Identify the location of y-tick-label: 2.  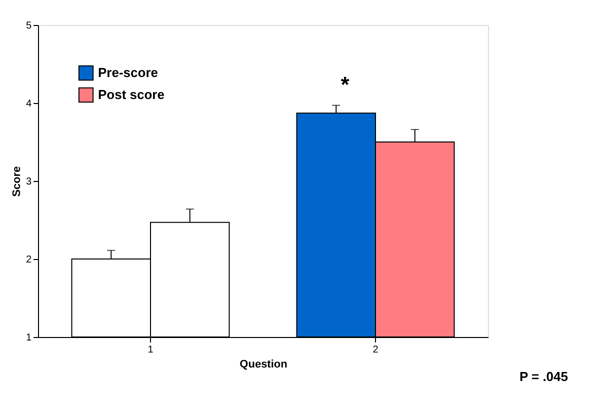
(29, 260).